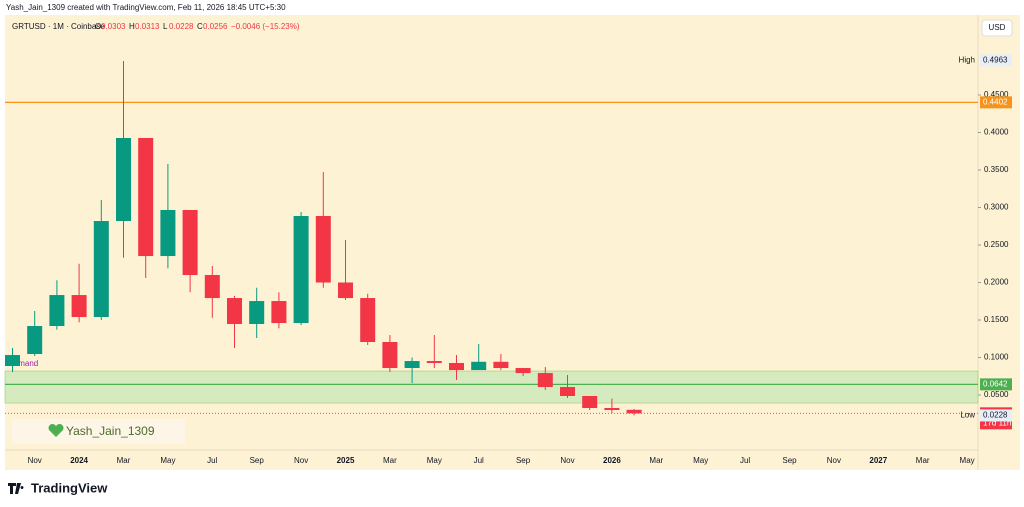 This screenshot has height=507, width=1024. I want to click on ohlc-key: H, so click(132, 26).